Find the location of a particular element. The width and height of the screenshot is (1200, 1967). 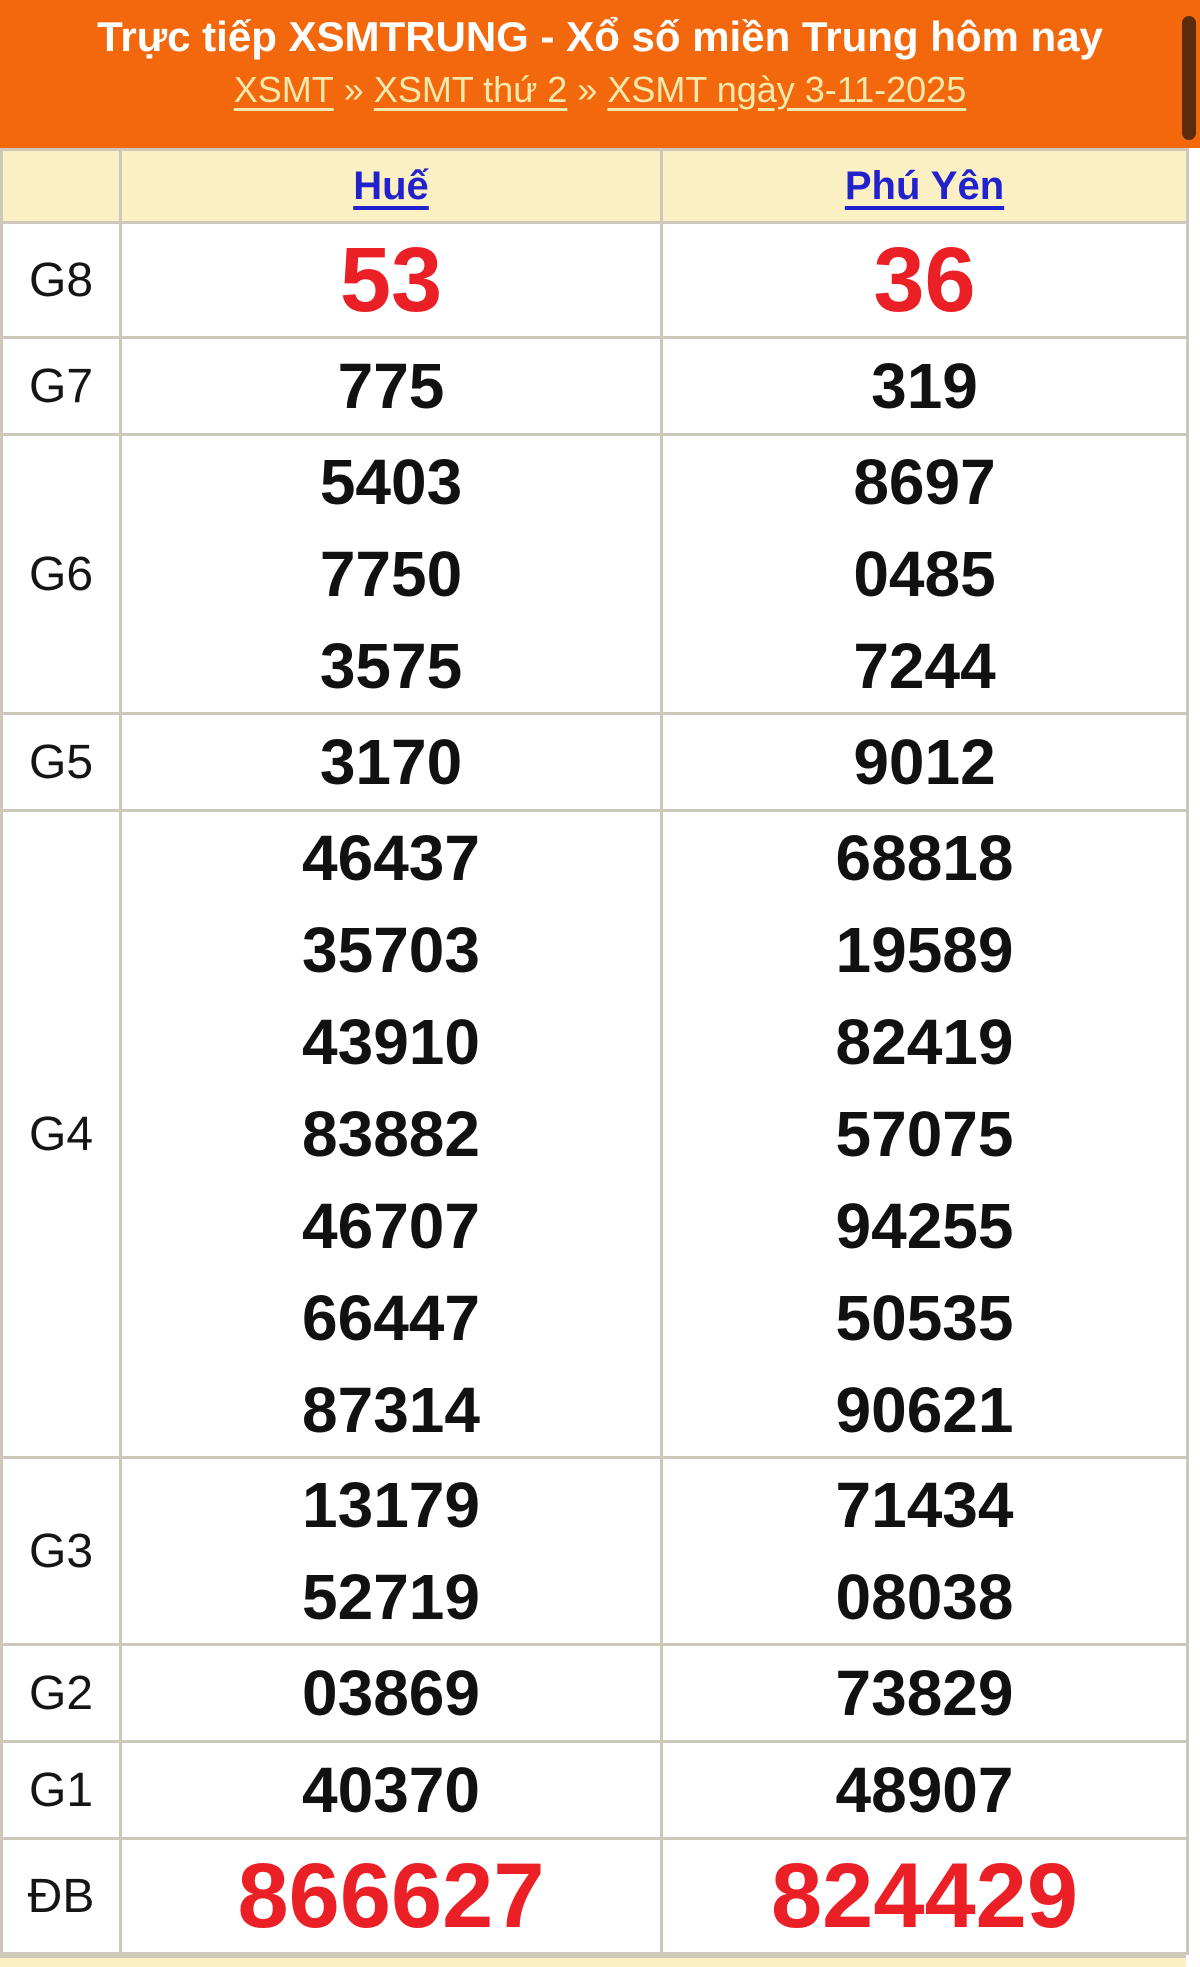

breadcrumb-link: XSMT ngày 3-11-2025 is located at coordinates (787, 89).